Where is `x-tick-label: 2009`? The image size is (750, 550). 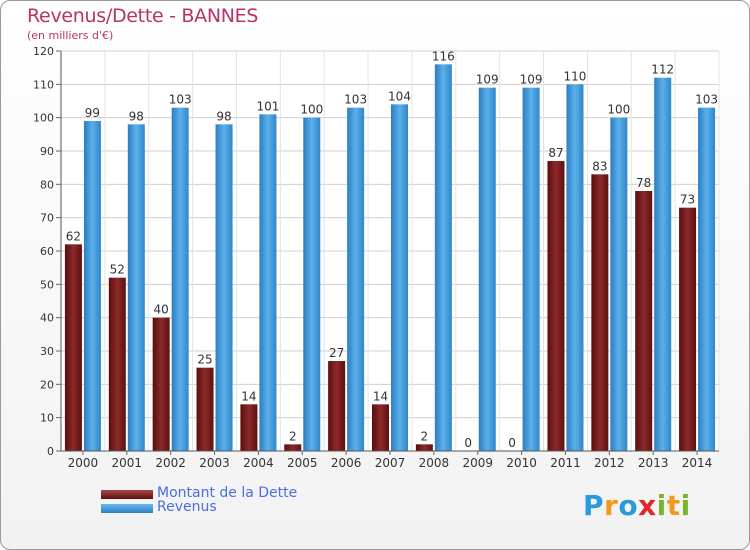 x-tick-label: 2009 is located at coordinates (477, 463).